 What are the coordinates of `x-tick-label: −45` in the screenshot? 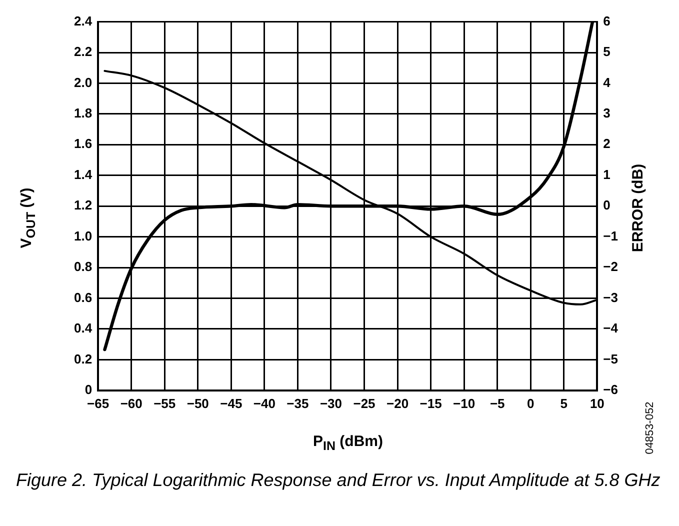 It's located at (231, 403).